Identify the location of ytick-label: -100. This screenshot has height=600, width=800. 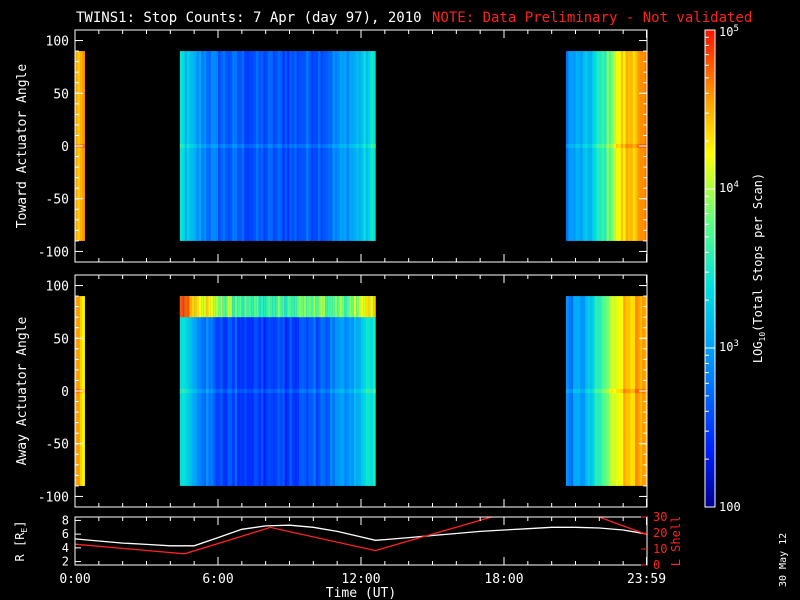
(53, 252).